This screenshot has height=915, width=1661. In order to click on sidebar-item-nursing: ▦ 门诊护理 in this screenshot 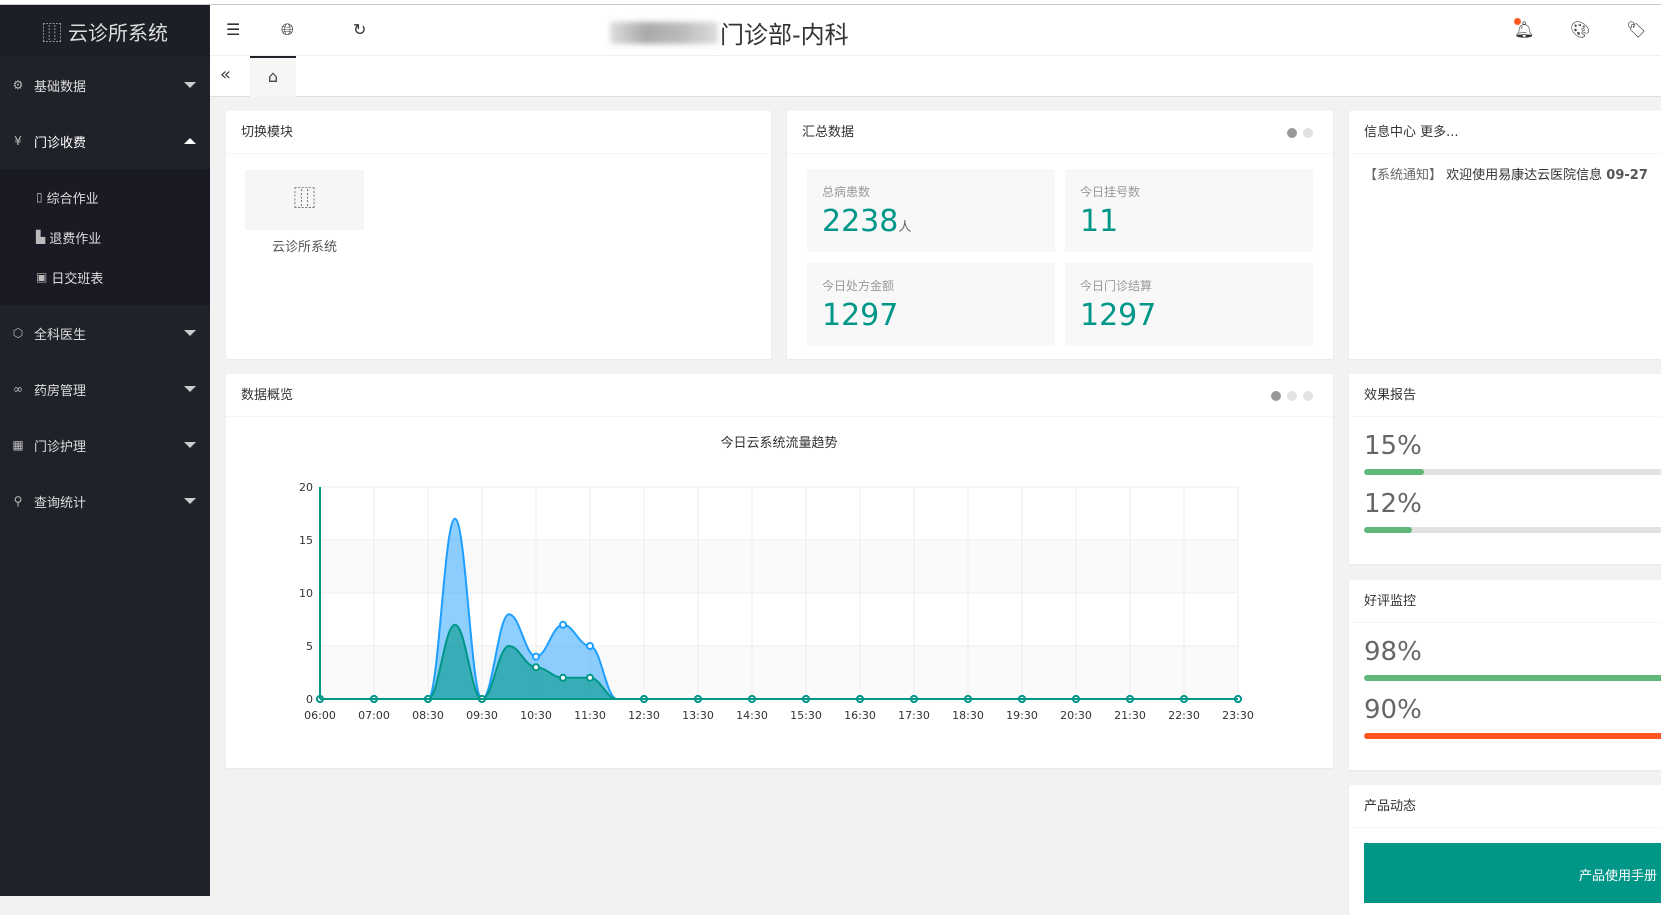, I will do `click(105, 445)`.